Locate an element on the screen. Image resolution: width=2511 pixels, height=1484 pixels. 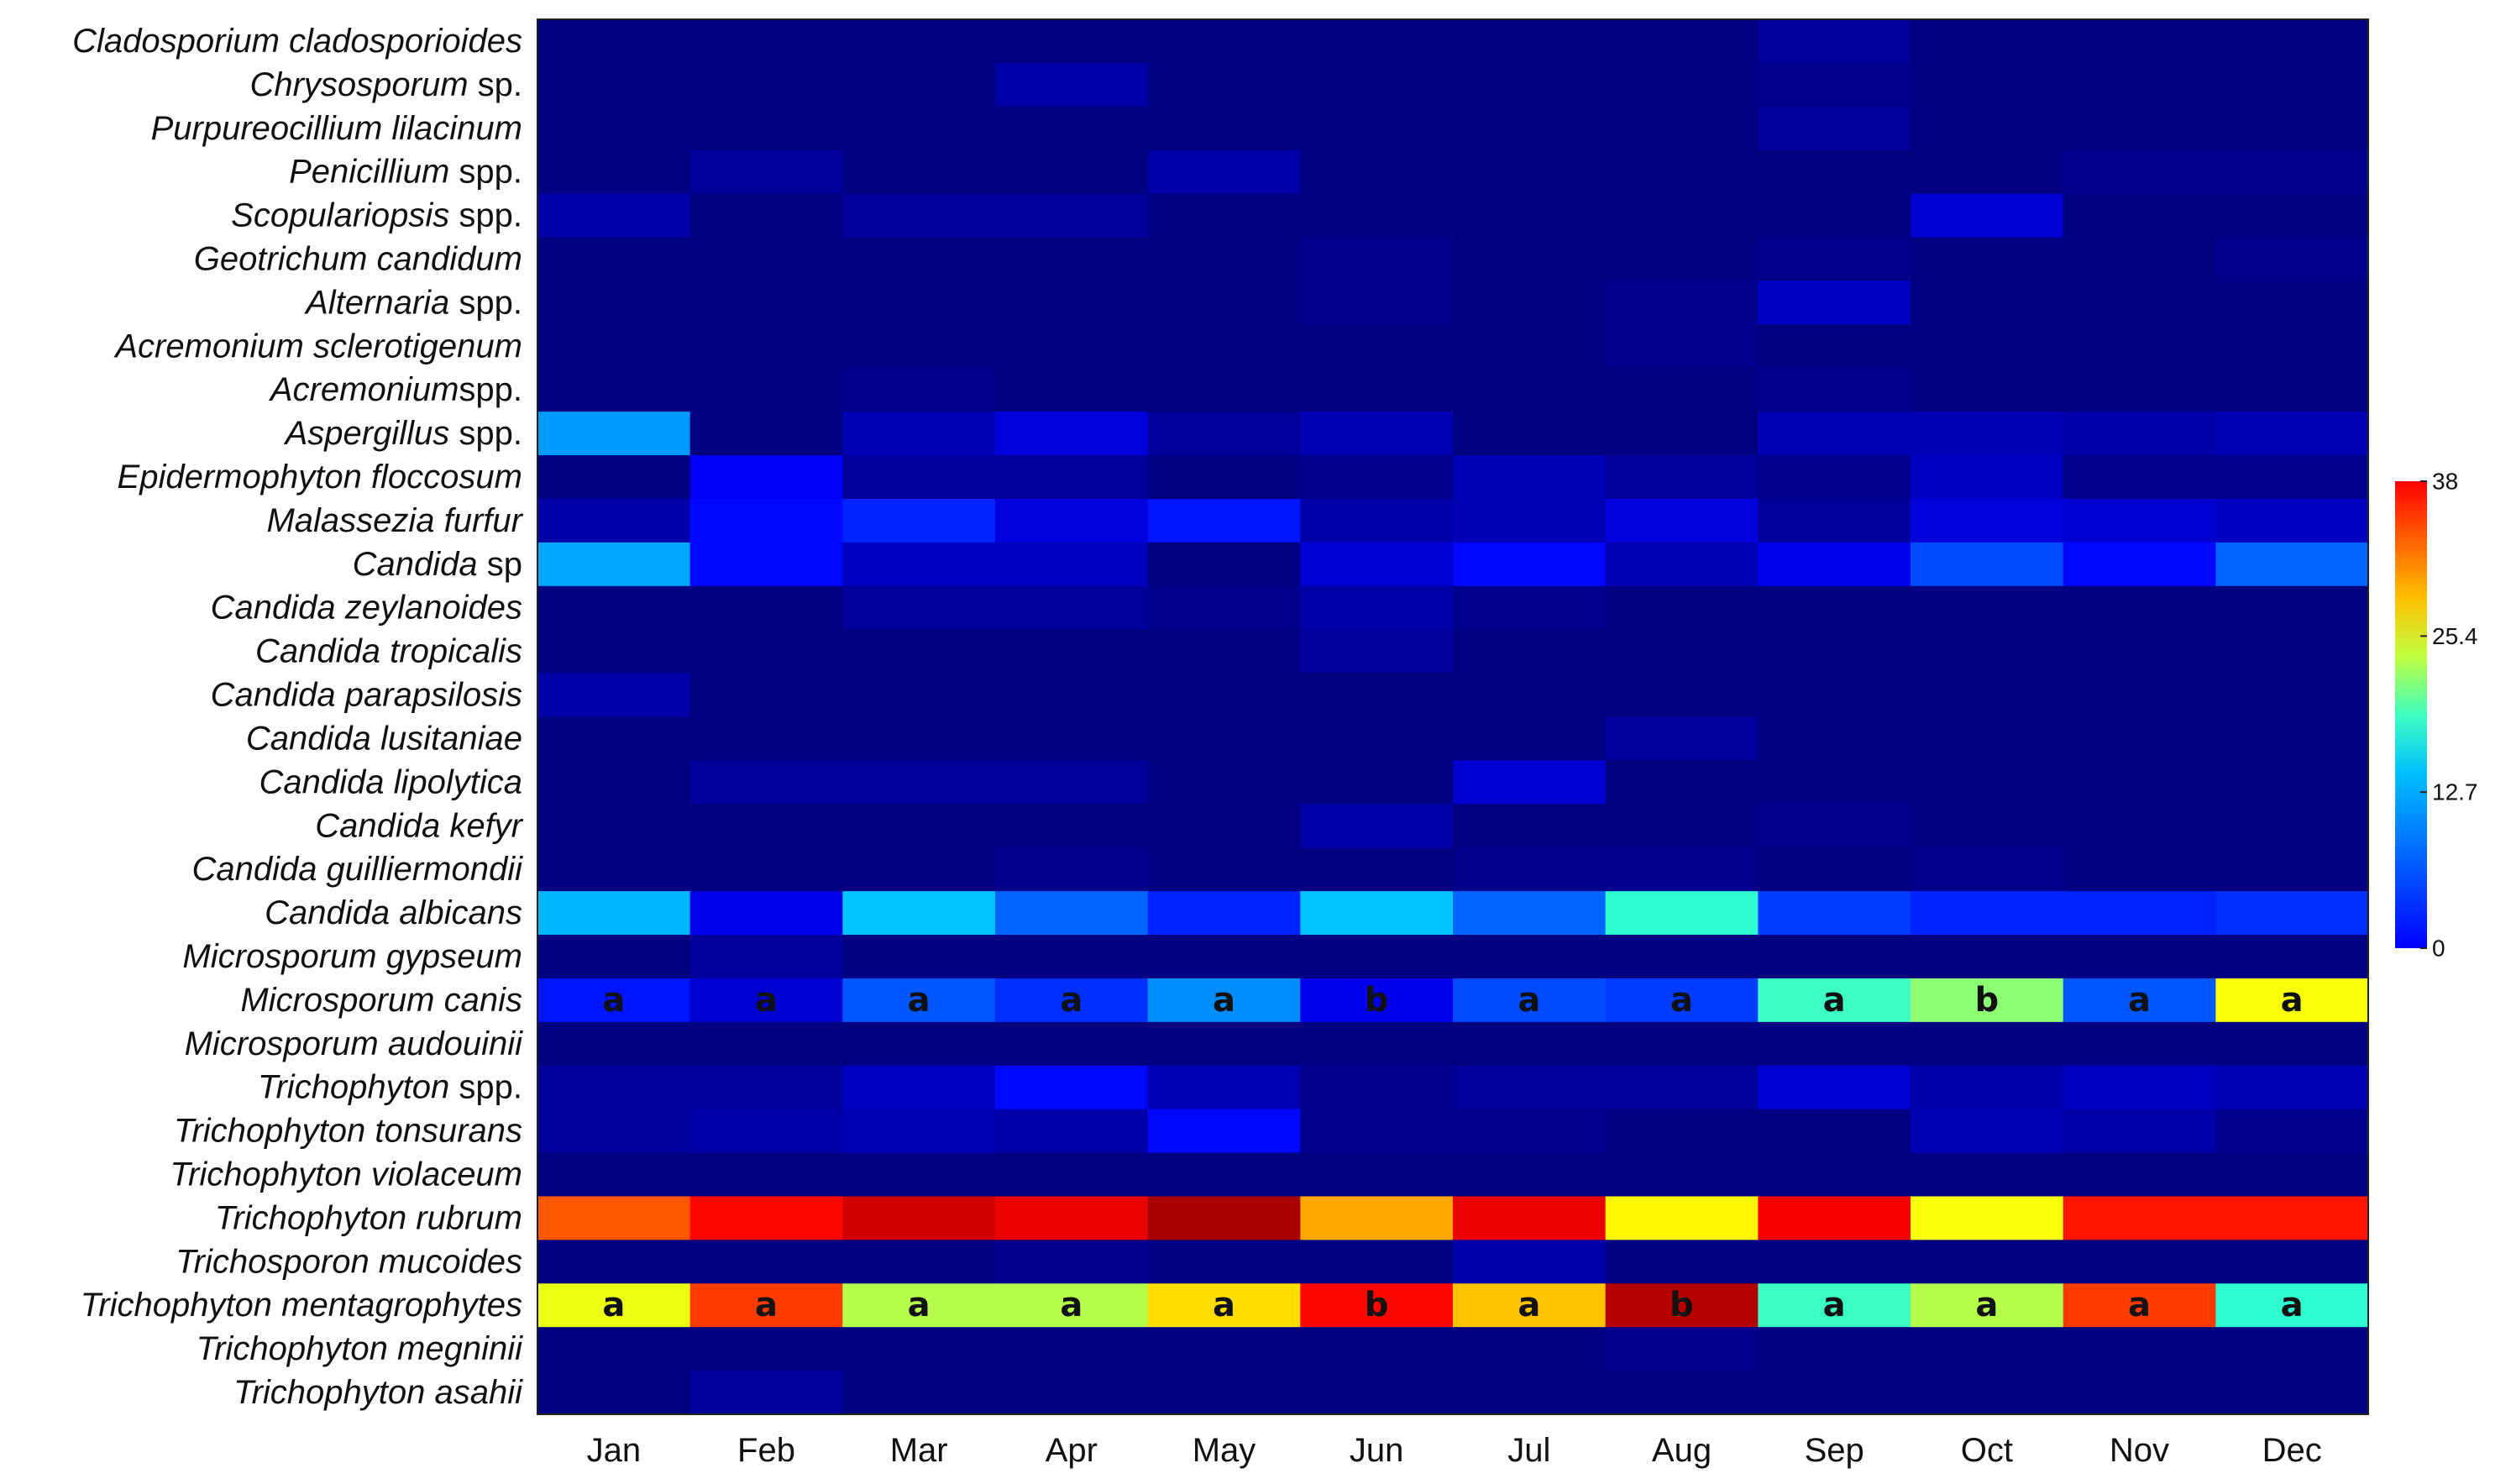
y-tick-label: Candida lipolytica is located at coordinates (390, 782).